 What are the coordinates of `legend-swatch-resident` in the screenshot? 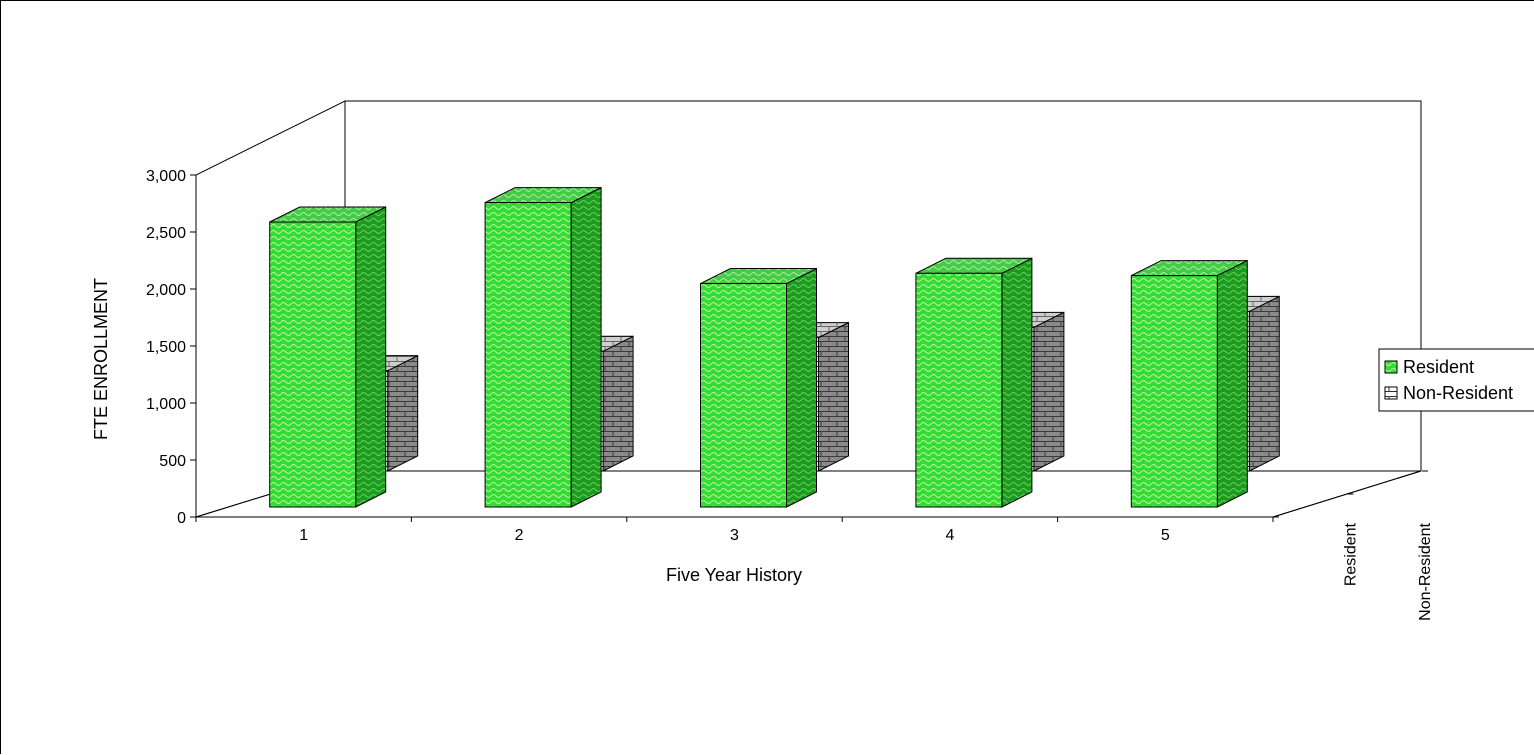 It's located at (1391, 367).